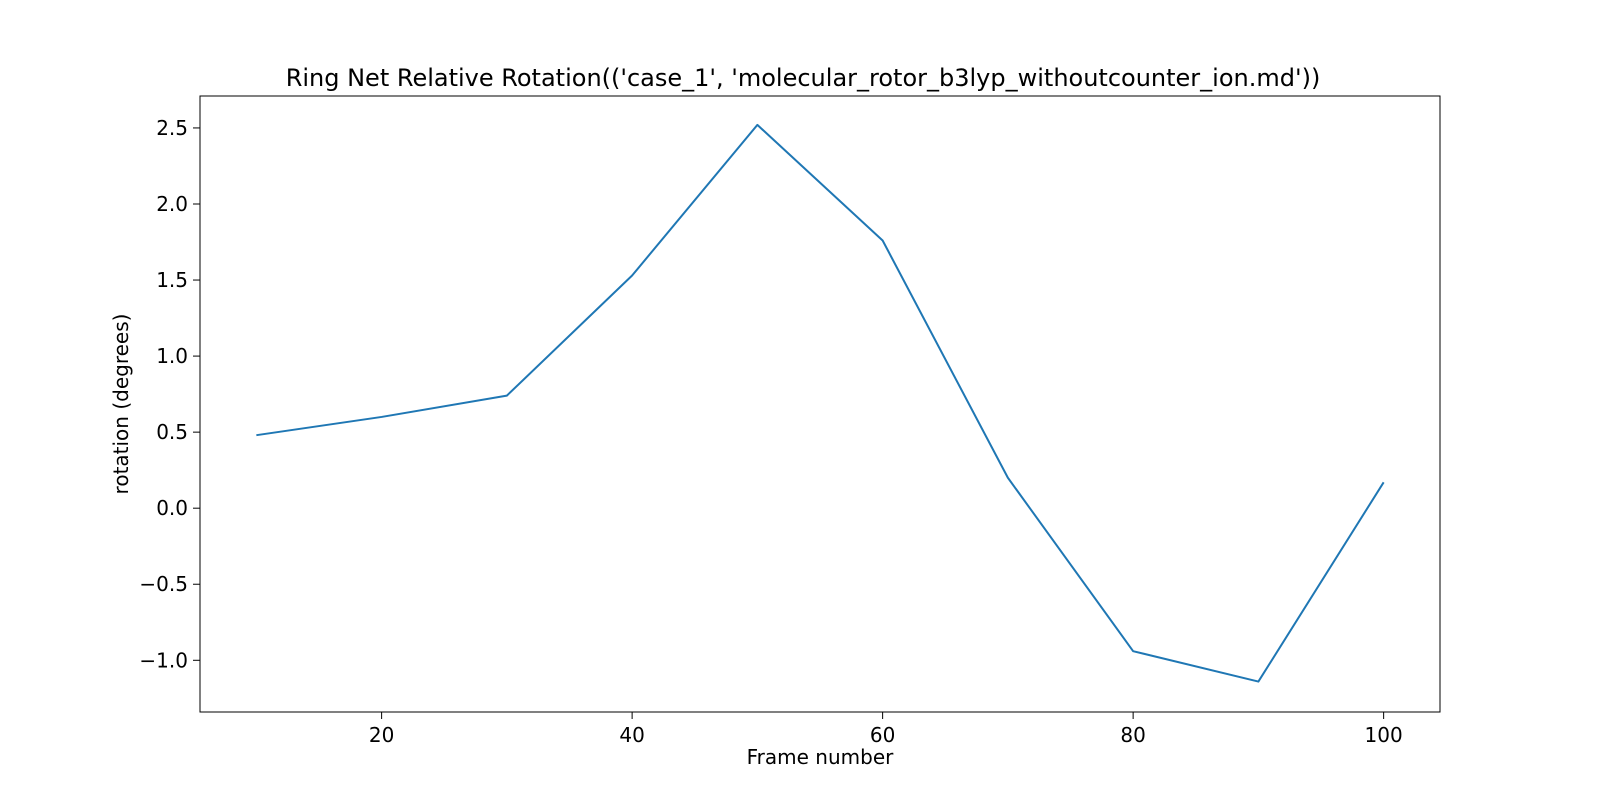 This screenshot has width=1600, height=800. What do you see at coordinates (1132, 735) in the screenshot?
I see `x-tick-label: 80` at bounding box center [1132, 735].